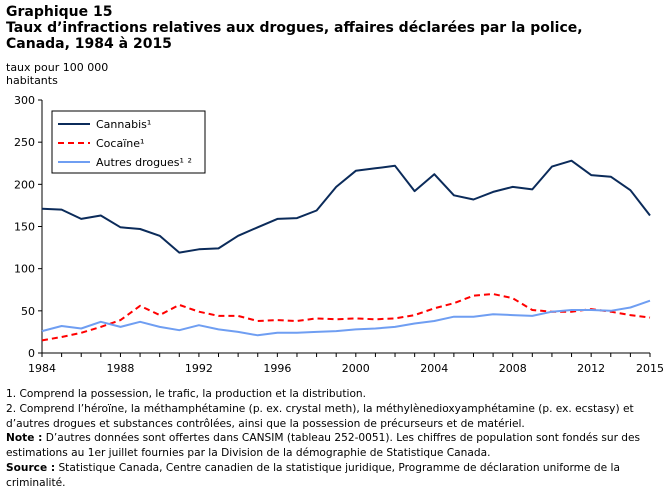 The image size is (671, 491). I want to click on note-label: Note :, so click(24, 438).